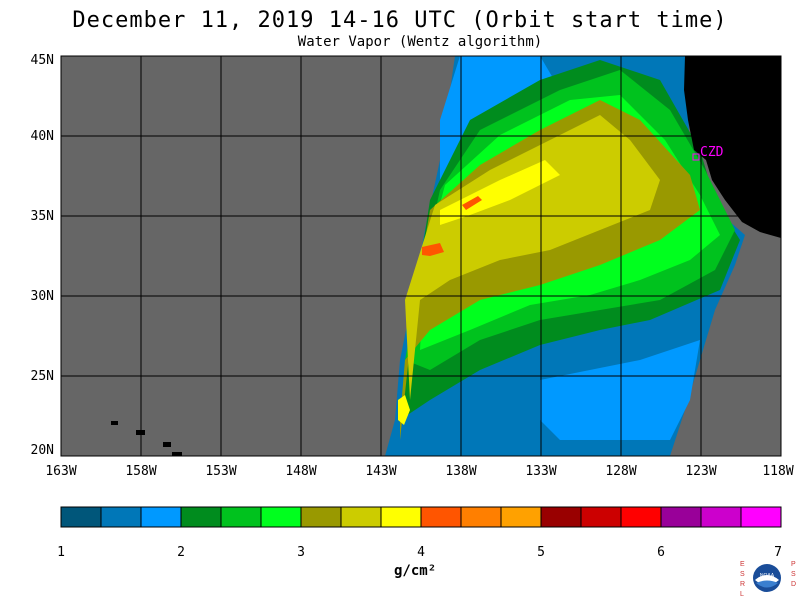 Image resolution: width=800 pixels, height=600 pixels. What do you see at coordinates (460, 471) in the screenshot?
I see `lon-label: 138W` at bounding box center [460, 471].